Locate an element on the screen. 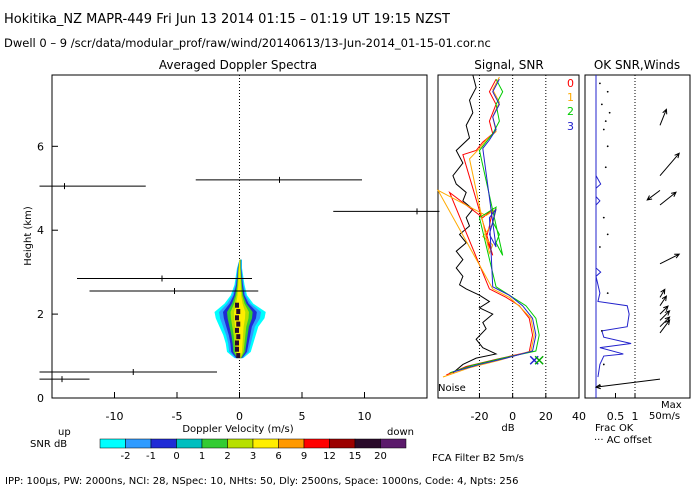 This screenshot has width=700, height=500. ac-offset-label: ··· AC offset is located at coordinates (623, 440).